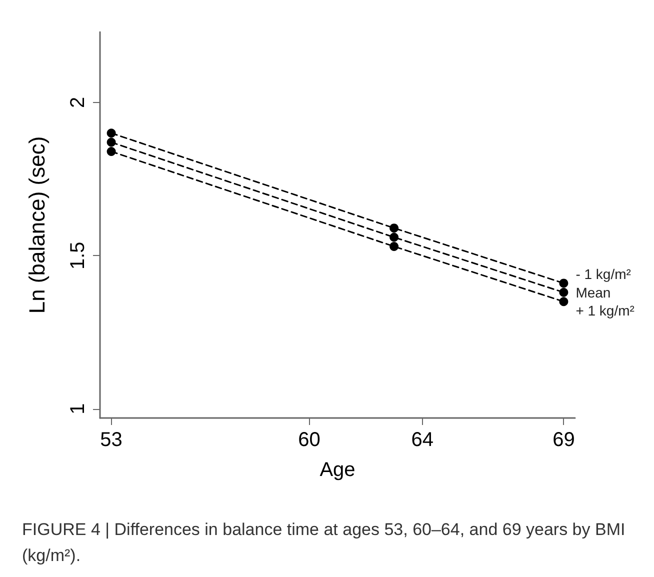  What do you see at coordinates (37, 225) in the screenshot?
I see `y-axis-title: Ln (balance) (sec)` at bounding box center [37, 225].